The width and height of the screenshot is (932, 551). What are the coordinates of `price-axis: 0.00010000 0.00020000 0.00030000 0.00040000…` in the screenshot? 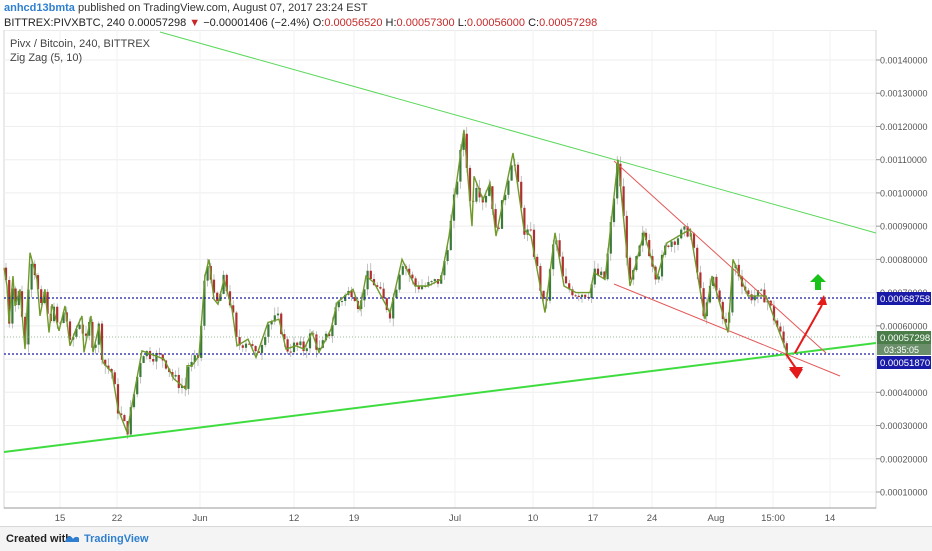 It's located at (902, 277).